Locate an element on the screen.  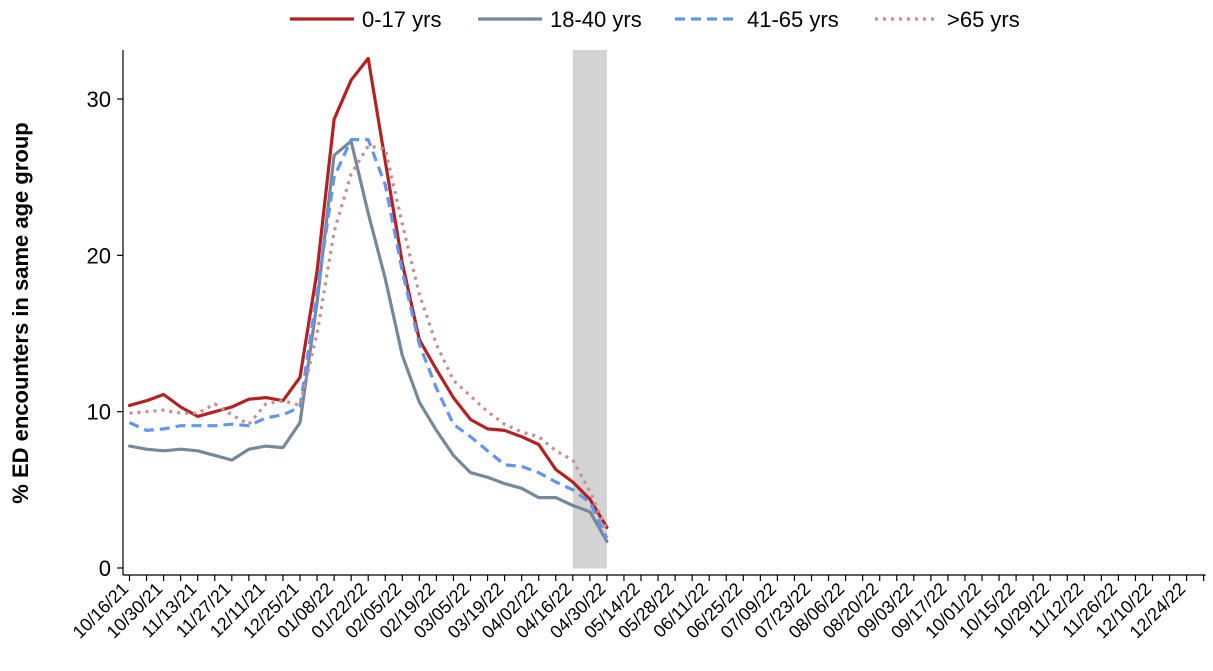
y-tick-label: 0 is located at coordinates (105, 568).